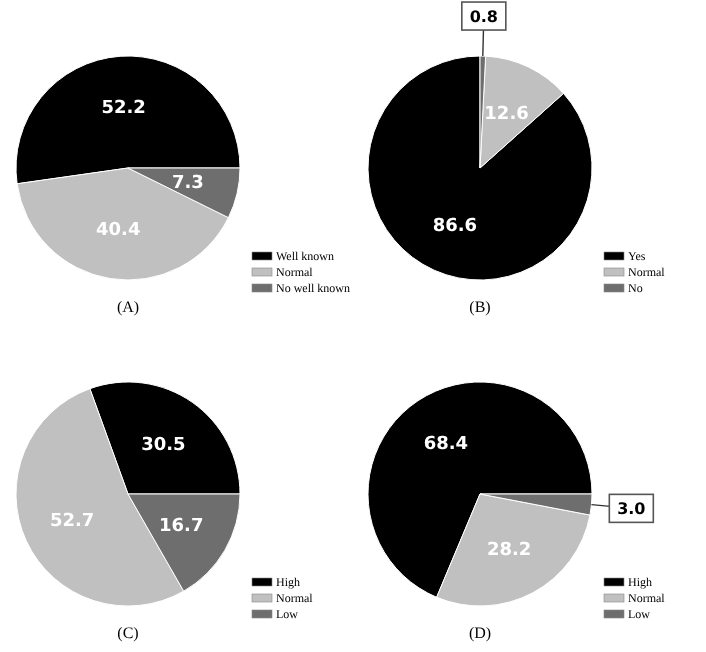  Describe the element at coordinates (128, 307) in the screenshot. I see `text: (A)` at that location.